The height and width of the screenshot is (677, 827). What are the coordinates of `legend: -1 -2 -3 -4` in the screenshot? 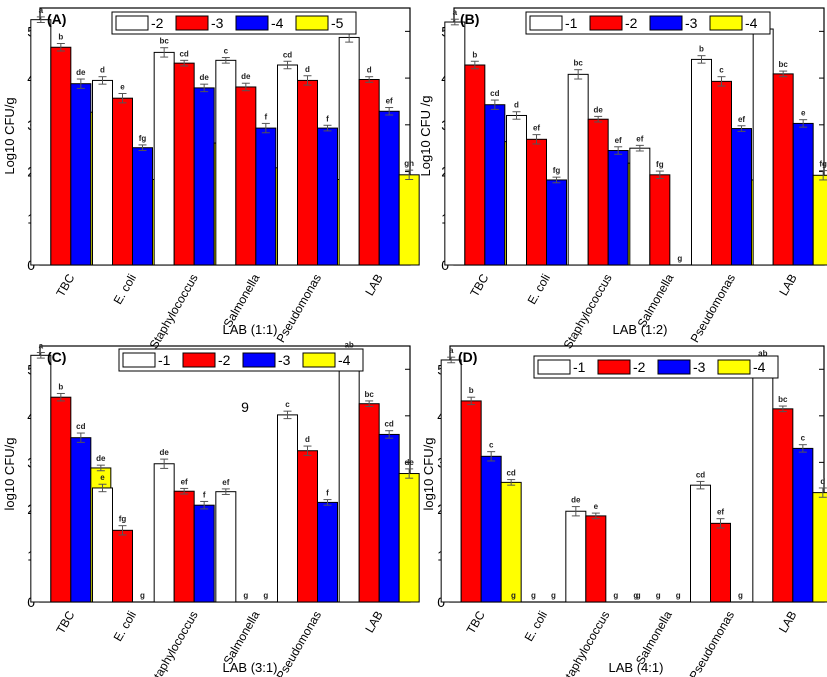 It's located at (656, 367).